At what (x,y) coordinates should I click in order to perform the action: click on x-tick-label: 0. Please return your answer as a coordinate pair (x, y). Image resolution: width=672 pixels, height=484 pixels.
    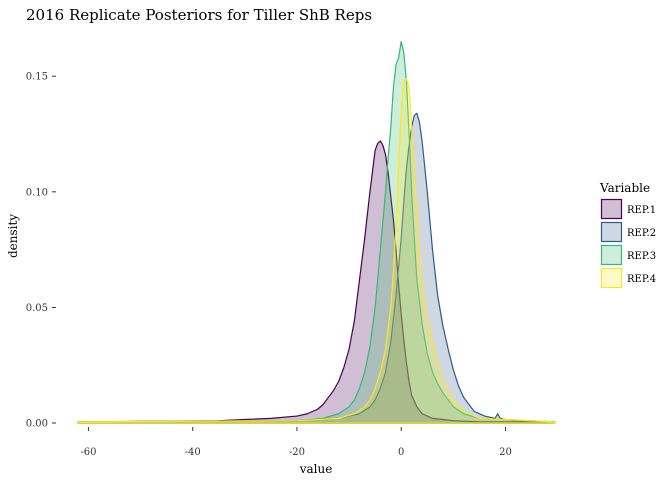
    Looking at the image, I should click on (401, 452).